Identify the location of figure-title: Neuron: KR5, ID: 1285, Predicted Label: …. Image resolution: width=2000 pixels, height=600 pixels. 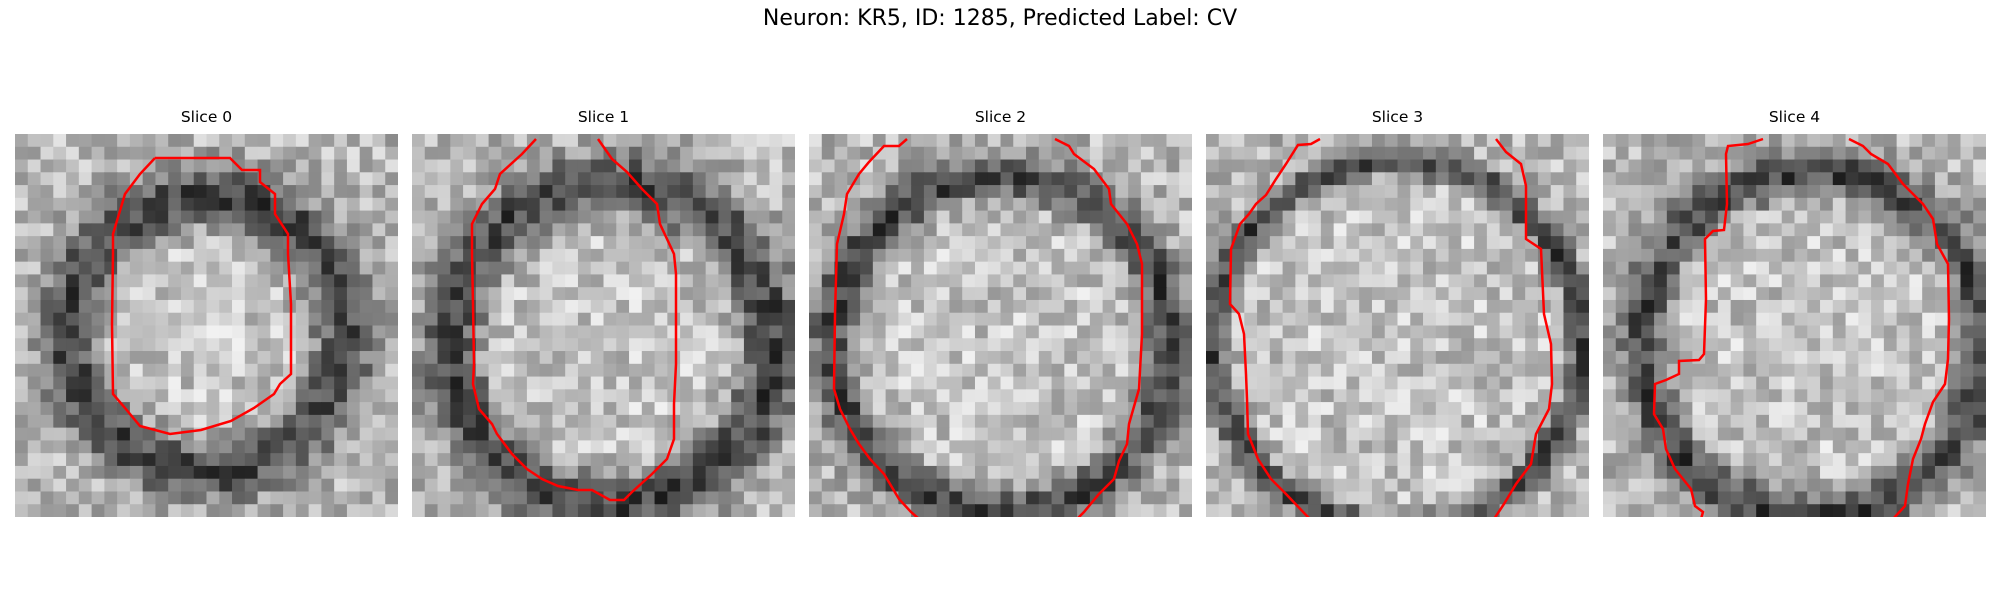
(1000, 18).